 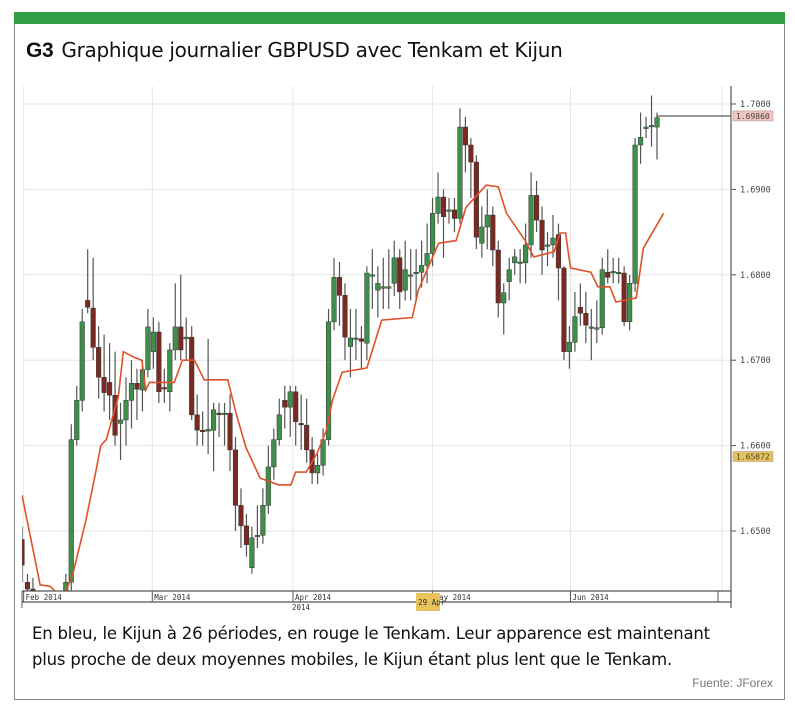 What do you see at coordinates (753, 457) in the screenshot?
I see `price-marker-label: 1.65872` at bounding box center [753, 457].